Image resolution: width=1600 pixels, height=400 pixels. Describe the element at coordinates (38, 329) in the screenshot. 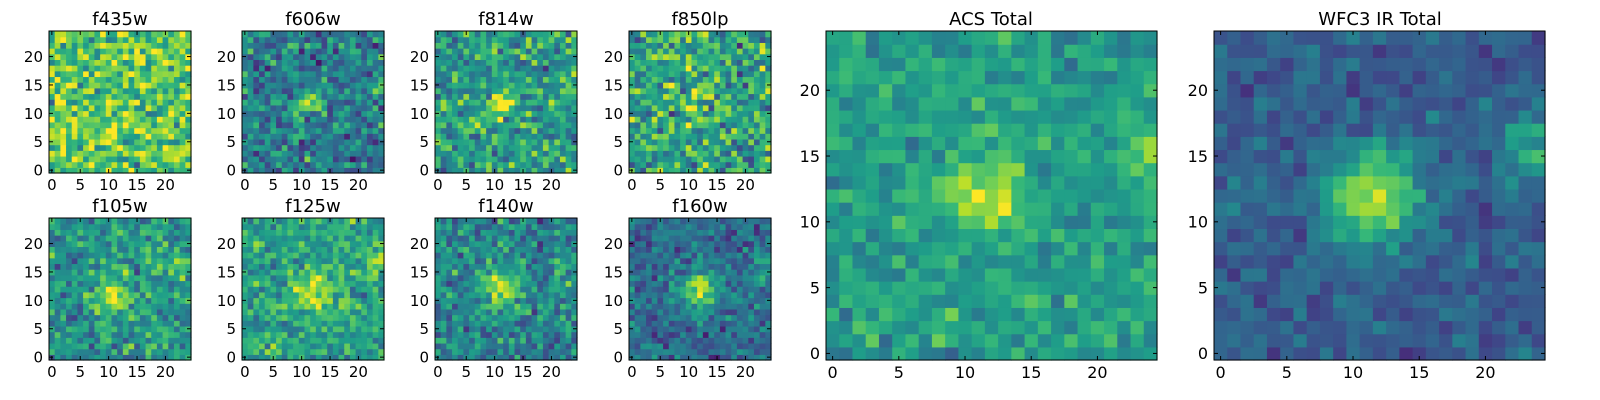

I see `y-tick-label: 5` at that location.